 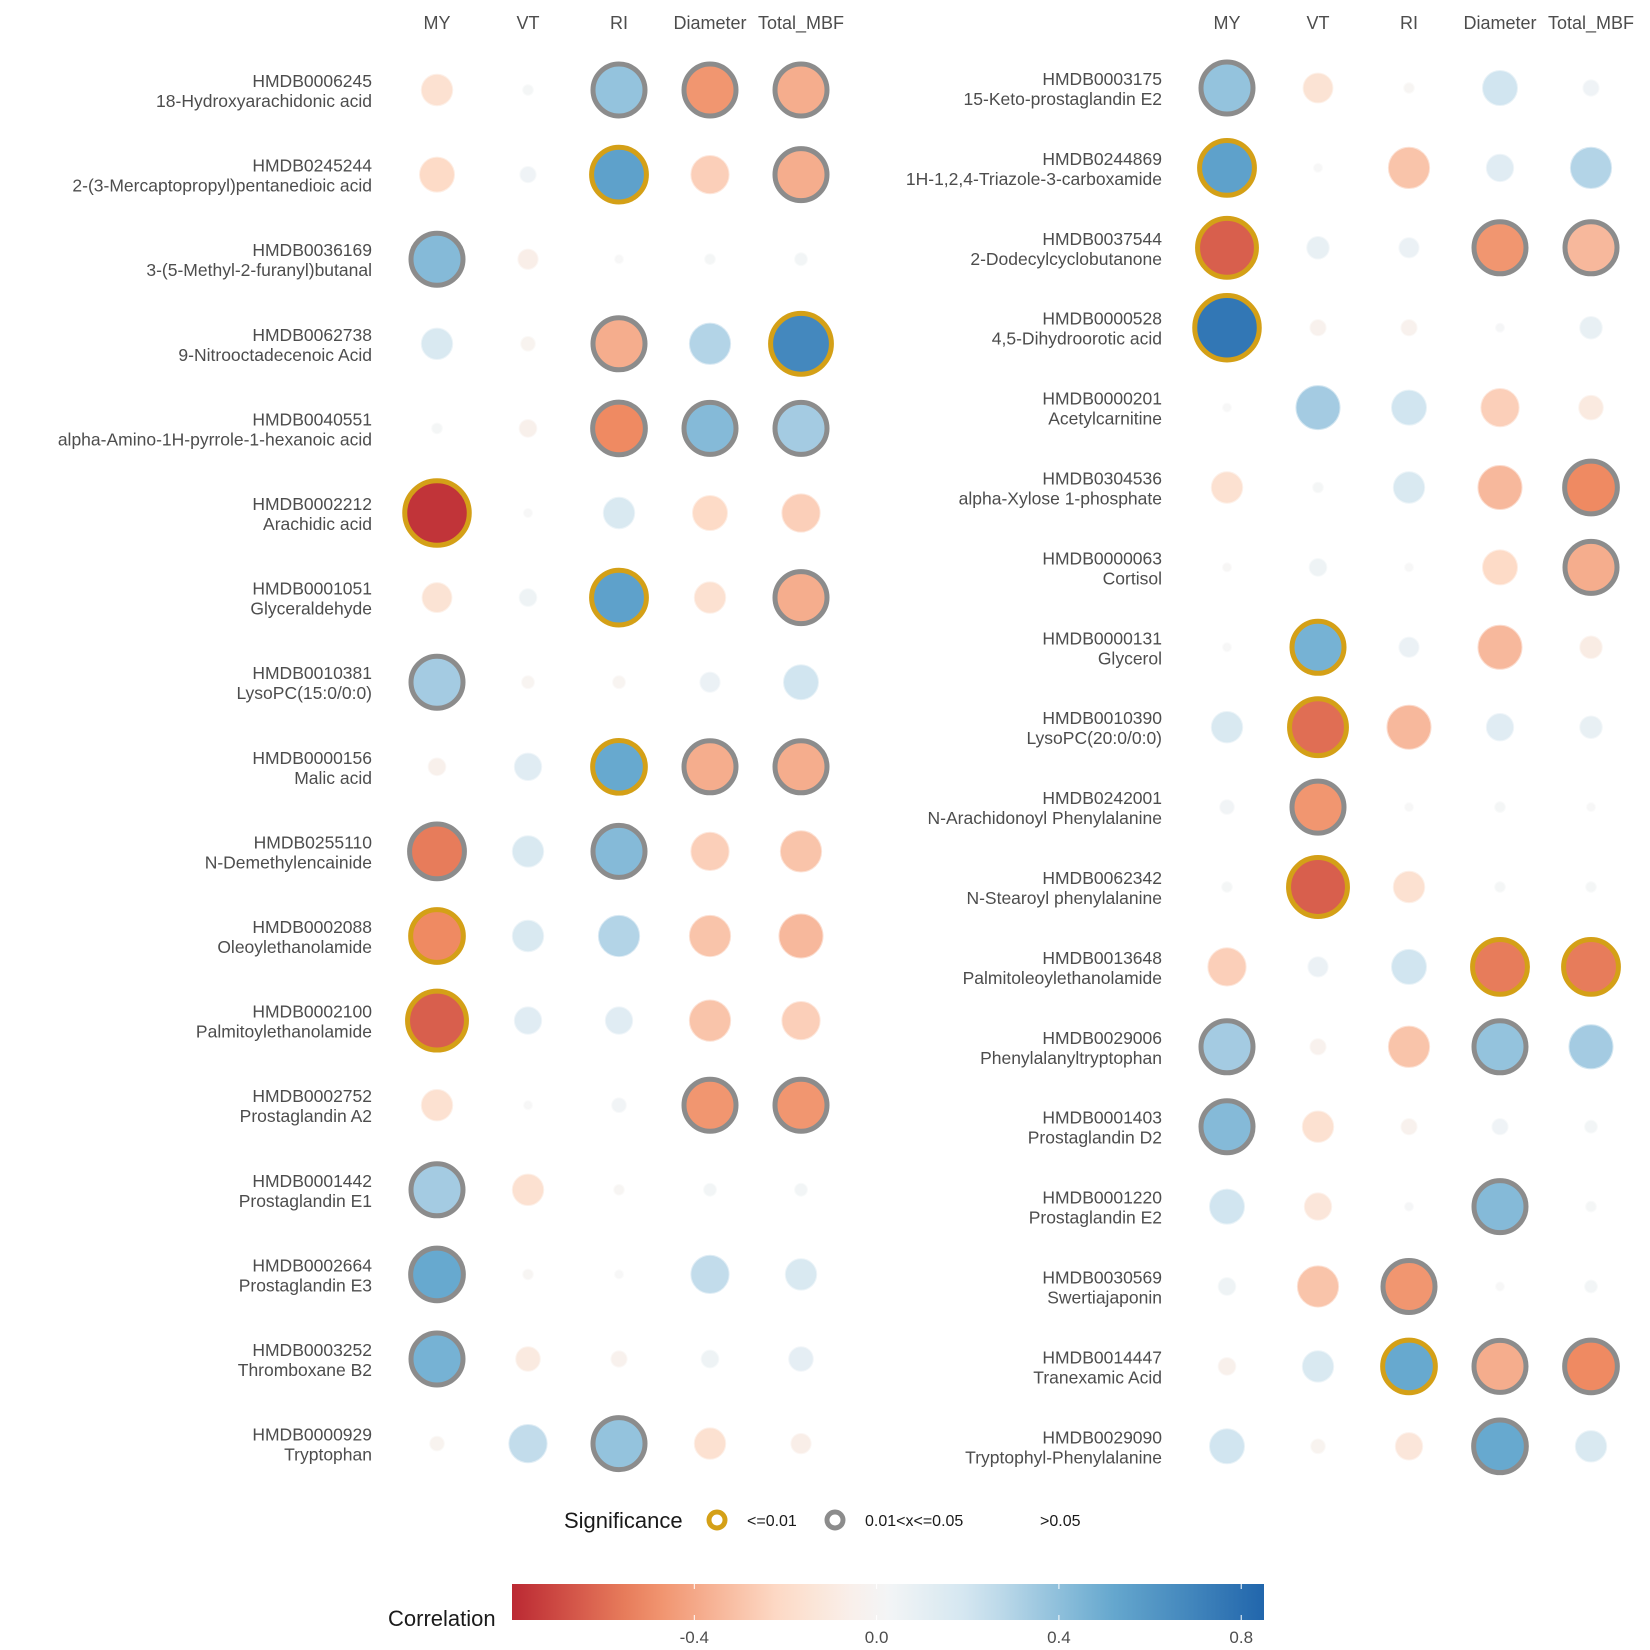 What do you see at coordinates (1132, 578) in the screenshot?
I see `row-name-label: Cortisol` at bounding box center [1132, 578].